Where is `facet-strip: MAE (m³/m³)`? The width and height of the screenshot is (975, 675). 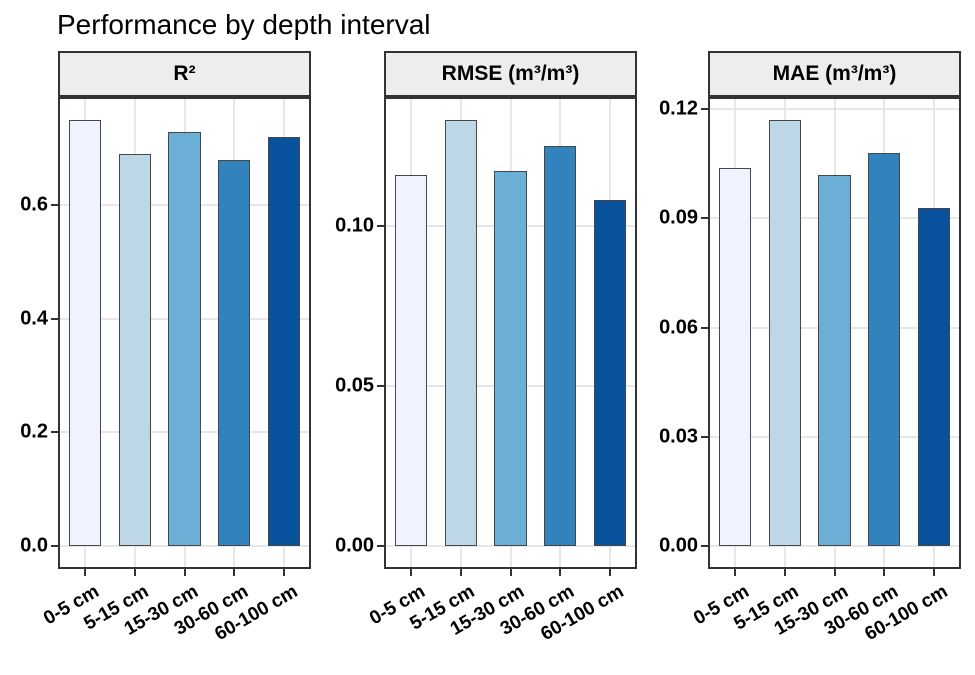
facet-strip: MAE (m³/m³) is located at coordinates (834, 74).